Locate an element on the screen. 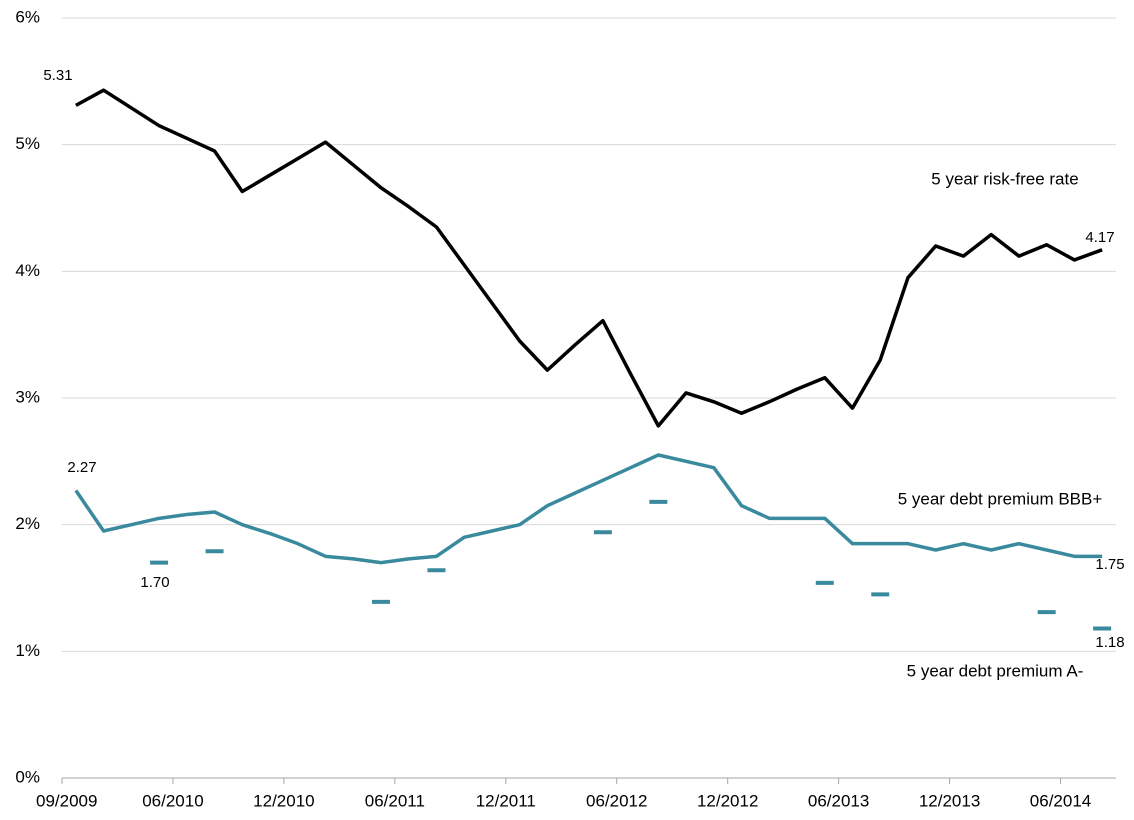 This screenshot has width=1134, height=820. x-tick-label: 12/2012 is located at coordinates (727, 800).